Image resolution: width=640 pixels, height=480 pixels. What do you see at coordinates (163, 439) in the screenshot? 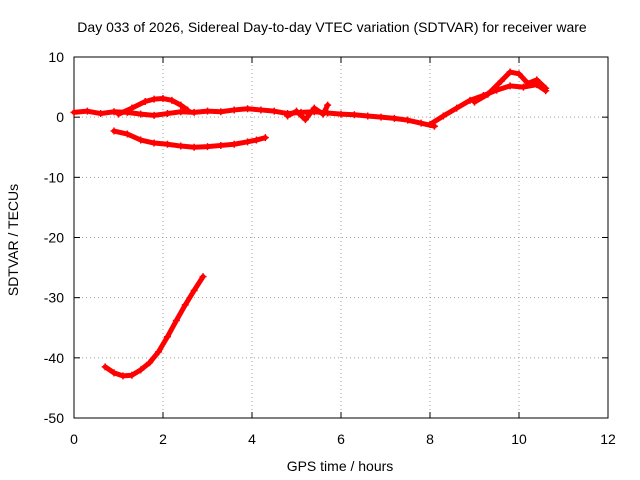
I see `x-tick-label: 2` at bounding box center [163, 439].